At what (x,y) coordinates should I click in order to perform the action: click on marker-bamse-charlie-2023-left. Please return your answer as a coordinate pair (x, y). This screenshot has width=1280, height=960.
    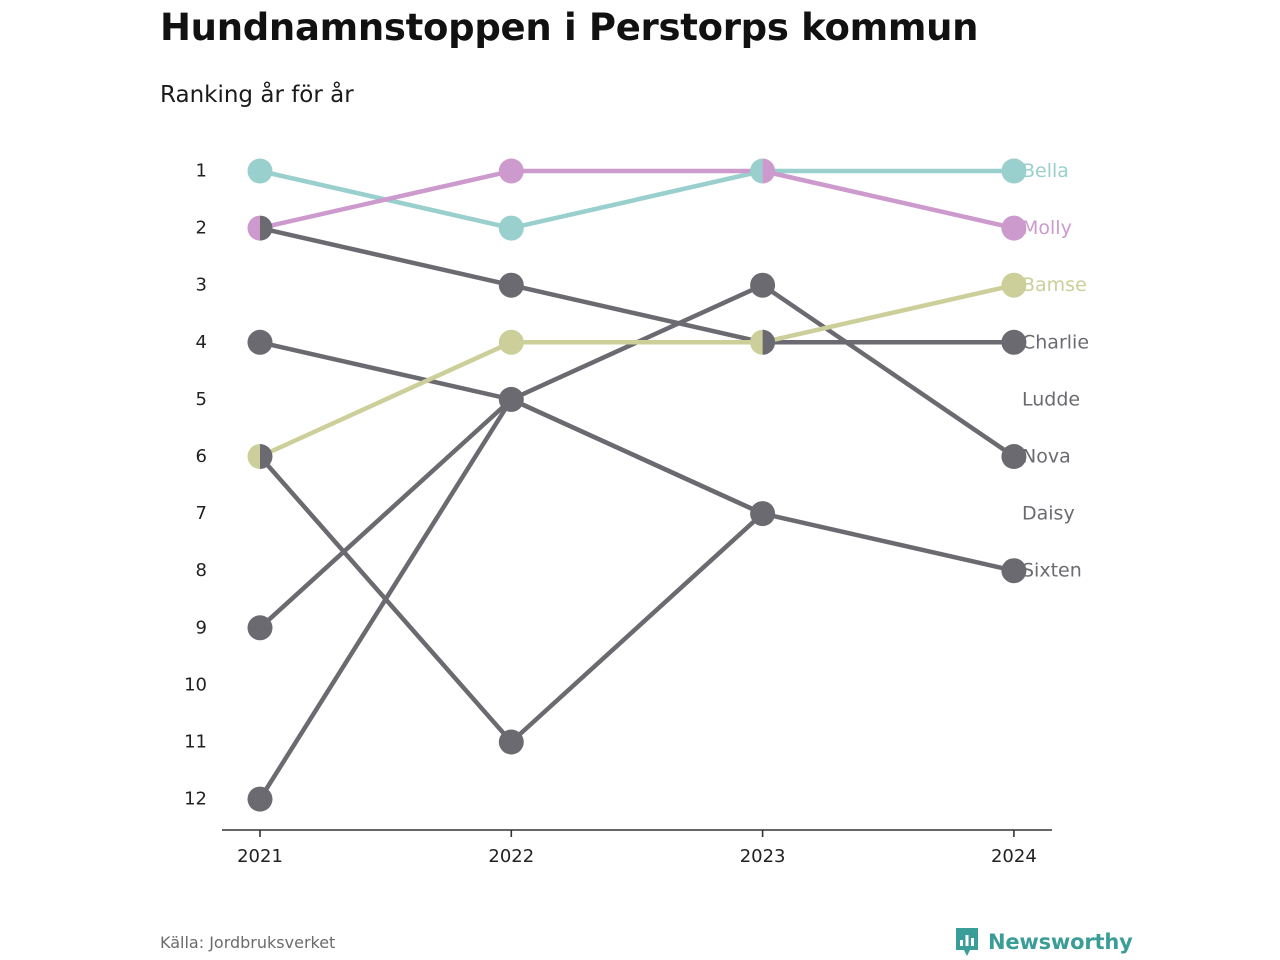
    Looking at the image, I should click on (756, 342).